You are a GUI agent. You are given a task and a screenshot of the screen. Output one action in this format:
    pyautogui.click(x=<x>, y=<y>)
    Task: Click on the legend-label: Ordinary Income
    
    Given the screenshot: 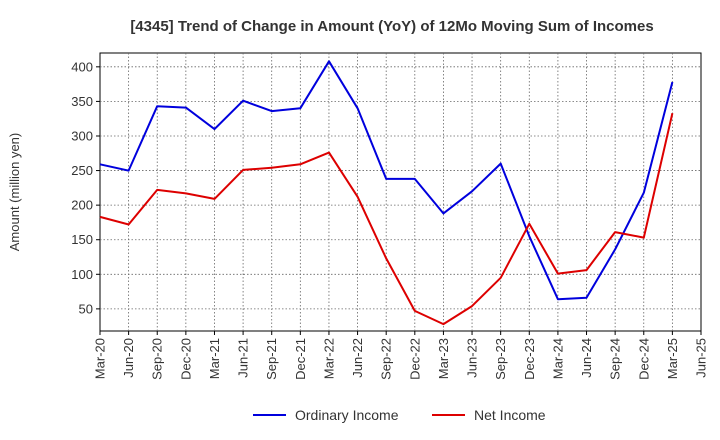 What is the action you would take?
    pyautogui.click(x=347, y=415)
    